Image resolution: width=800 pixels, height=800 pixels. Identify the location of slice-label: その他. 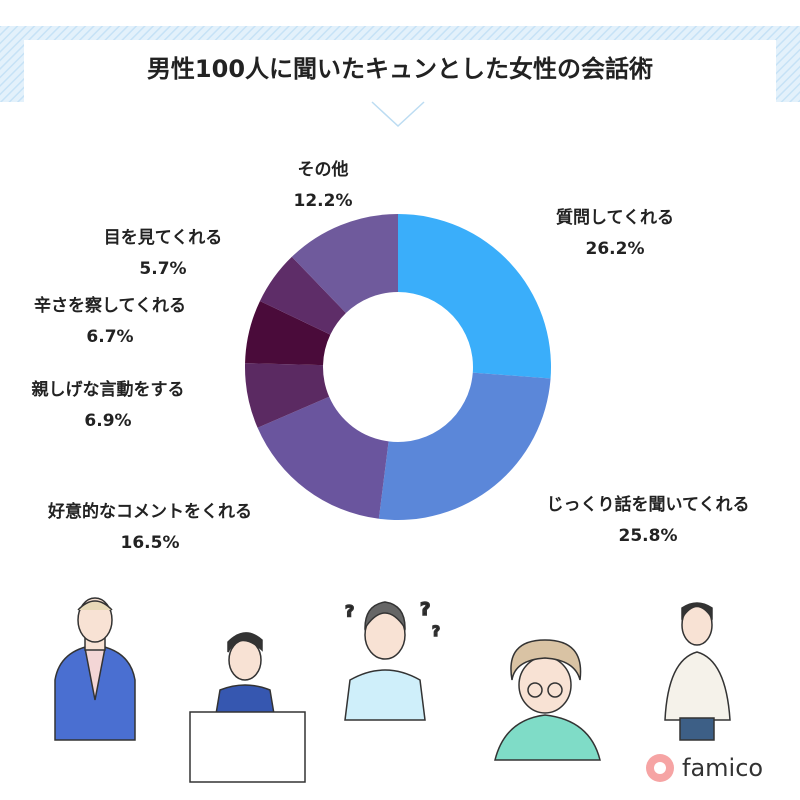
(323, 169).